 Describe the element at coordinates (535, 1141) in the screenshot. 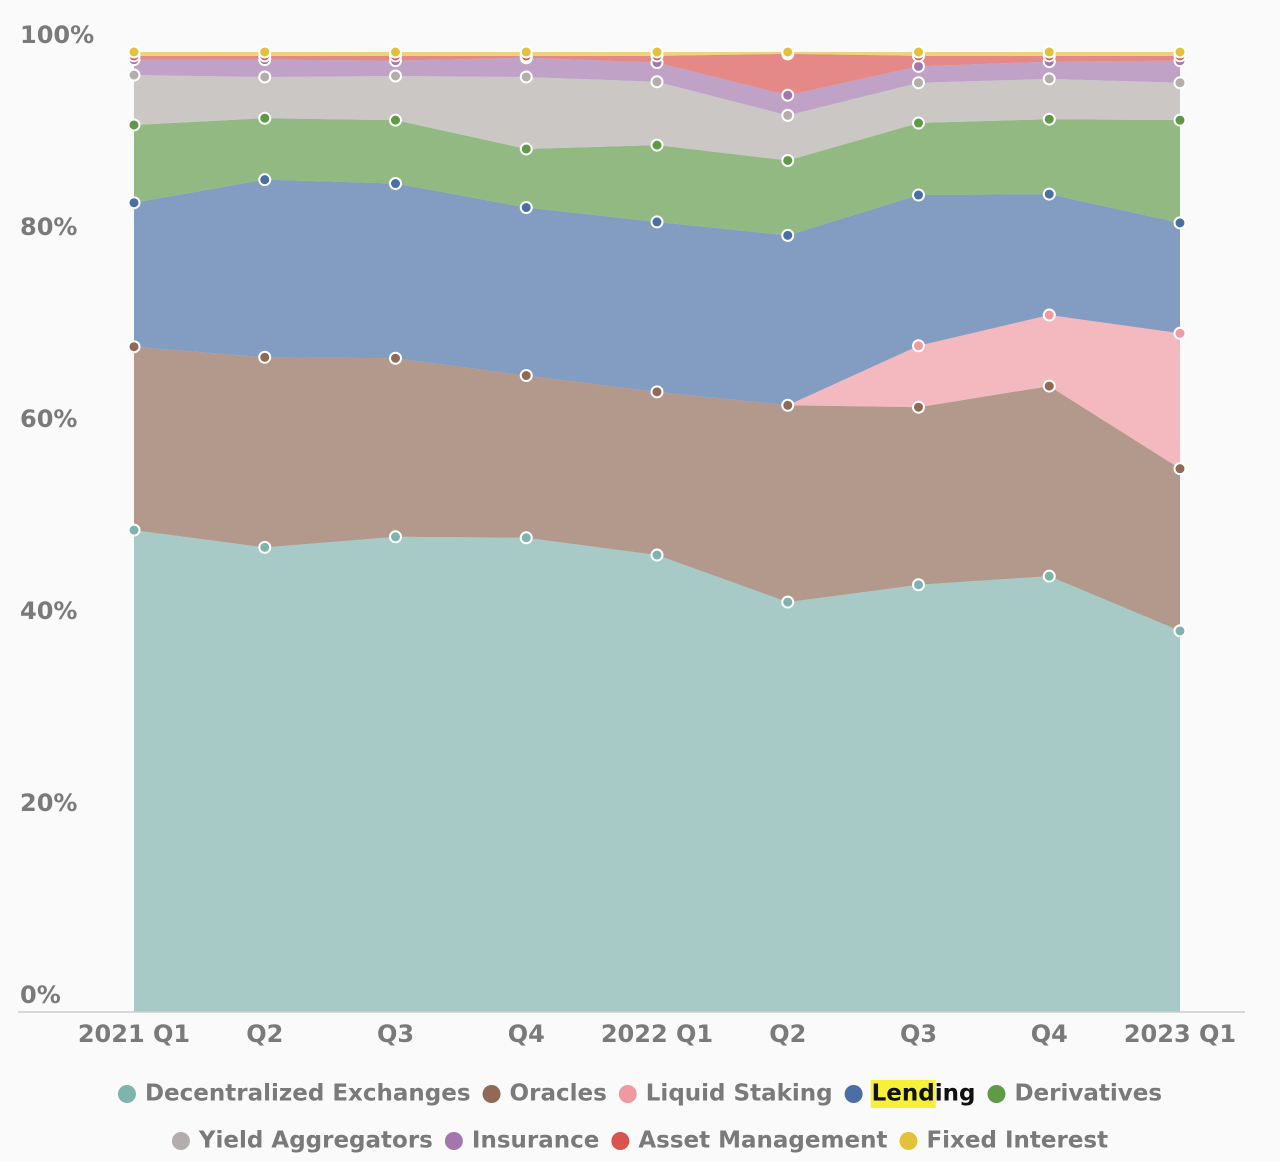

I see `legend-label: Insurance` at that location.